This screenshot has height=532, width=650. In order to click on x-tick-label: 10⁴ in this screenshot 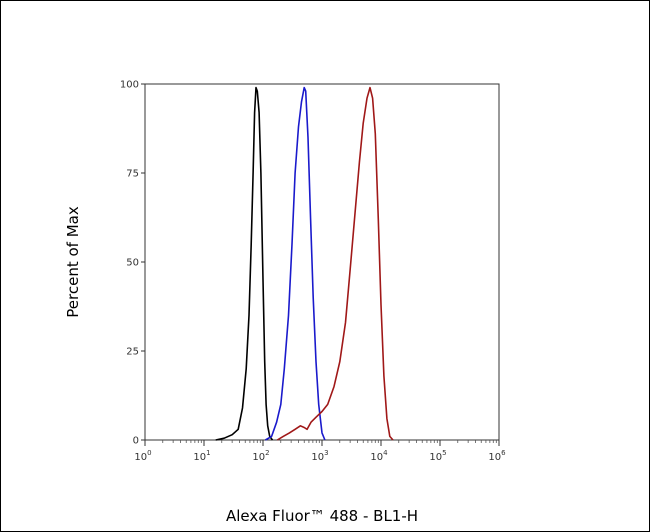, I will do `click(379, 456)`.